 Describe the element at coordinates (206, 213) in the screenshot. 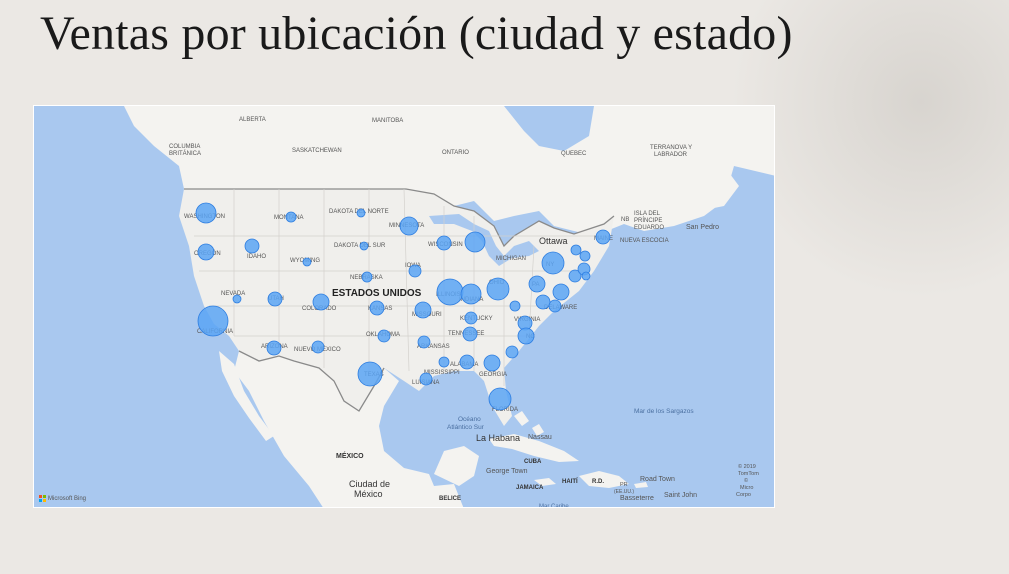

I see `bubble-washington` at that location.